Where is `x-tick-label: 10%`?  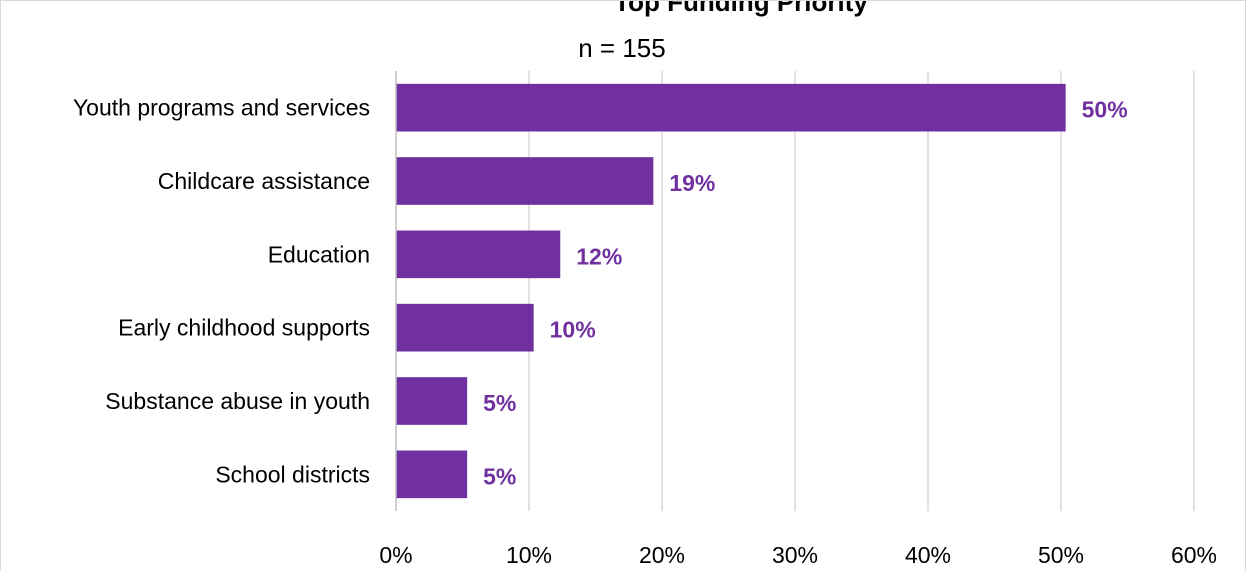
x-tick-label: 10% is located at coordinates (529, 555).